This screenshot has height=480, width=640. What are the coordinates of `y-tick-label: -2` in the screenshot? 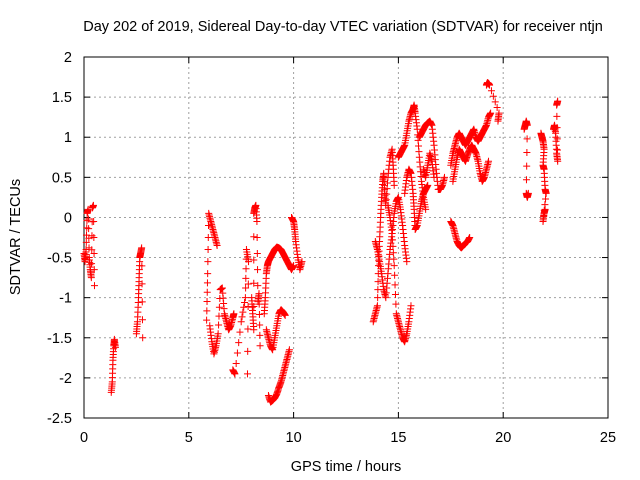 It's located at (65, 379).